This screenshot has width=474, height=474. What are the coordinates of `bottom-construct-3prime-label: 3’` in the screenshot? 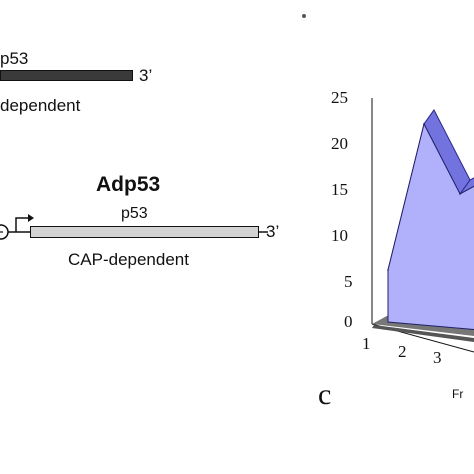 It's located at (273, 231).